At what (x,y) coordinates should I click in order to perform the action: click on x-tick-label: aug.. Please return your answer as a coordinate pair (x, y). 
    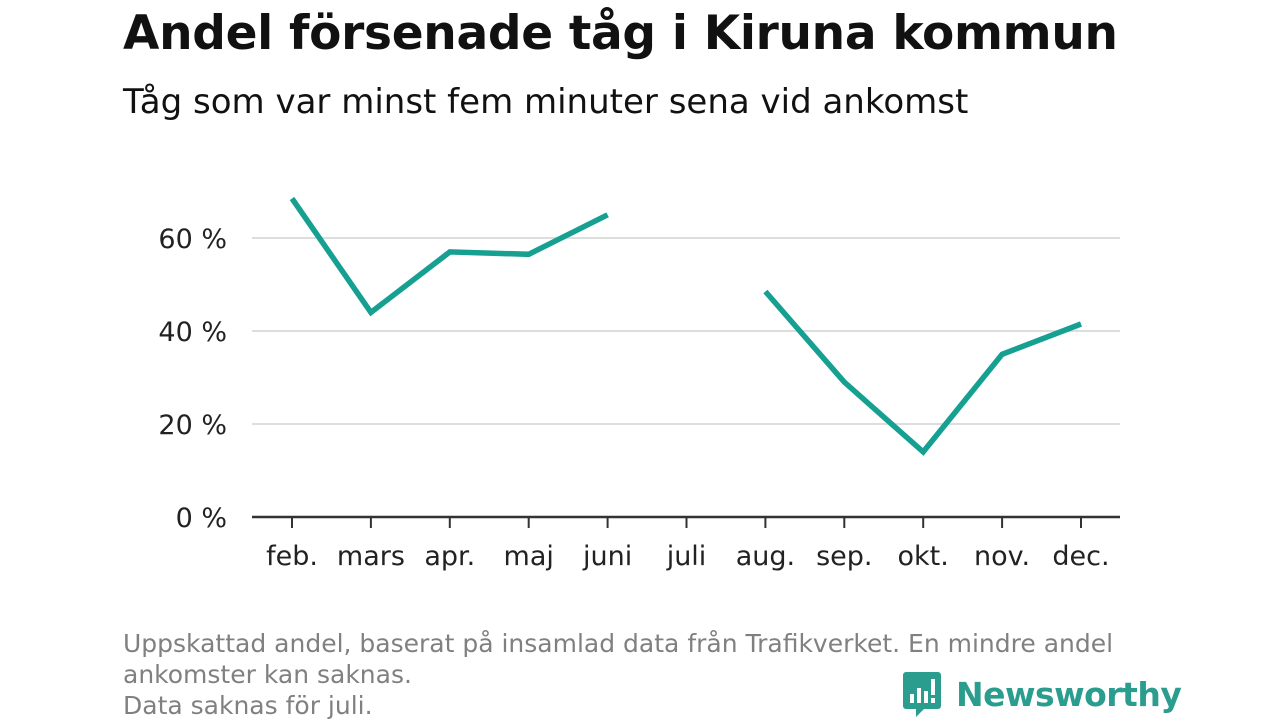
    Looking at the image, I should click on (765, 556).